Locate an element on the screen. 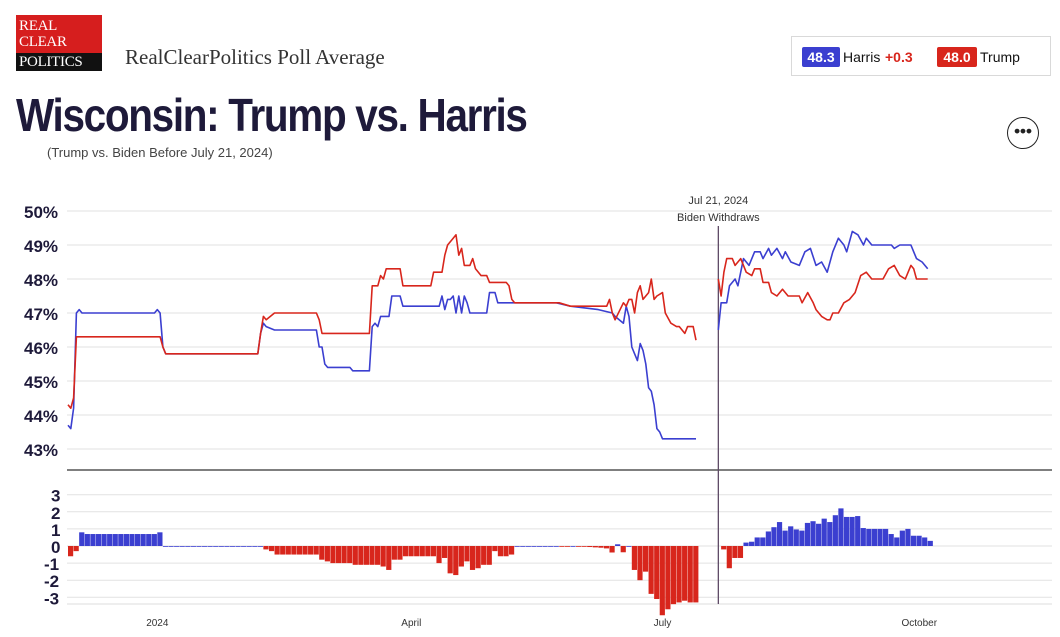 Image resolution: width=1060 pixels, height=637 pixels. more-options-button: ••• is located at coordinates (1023, 133).